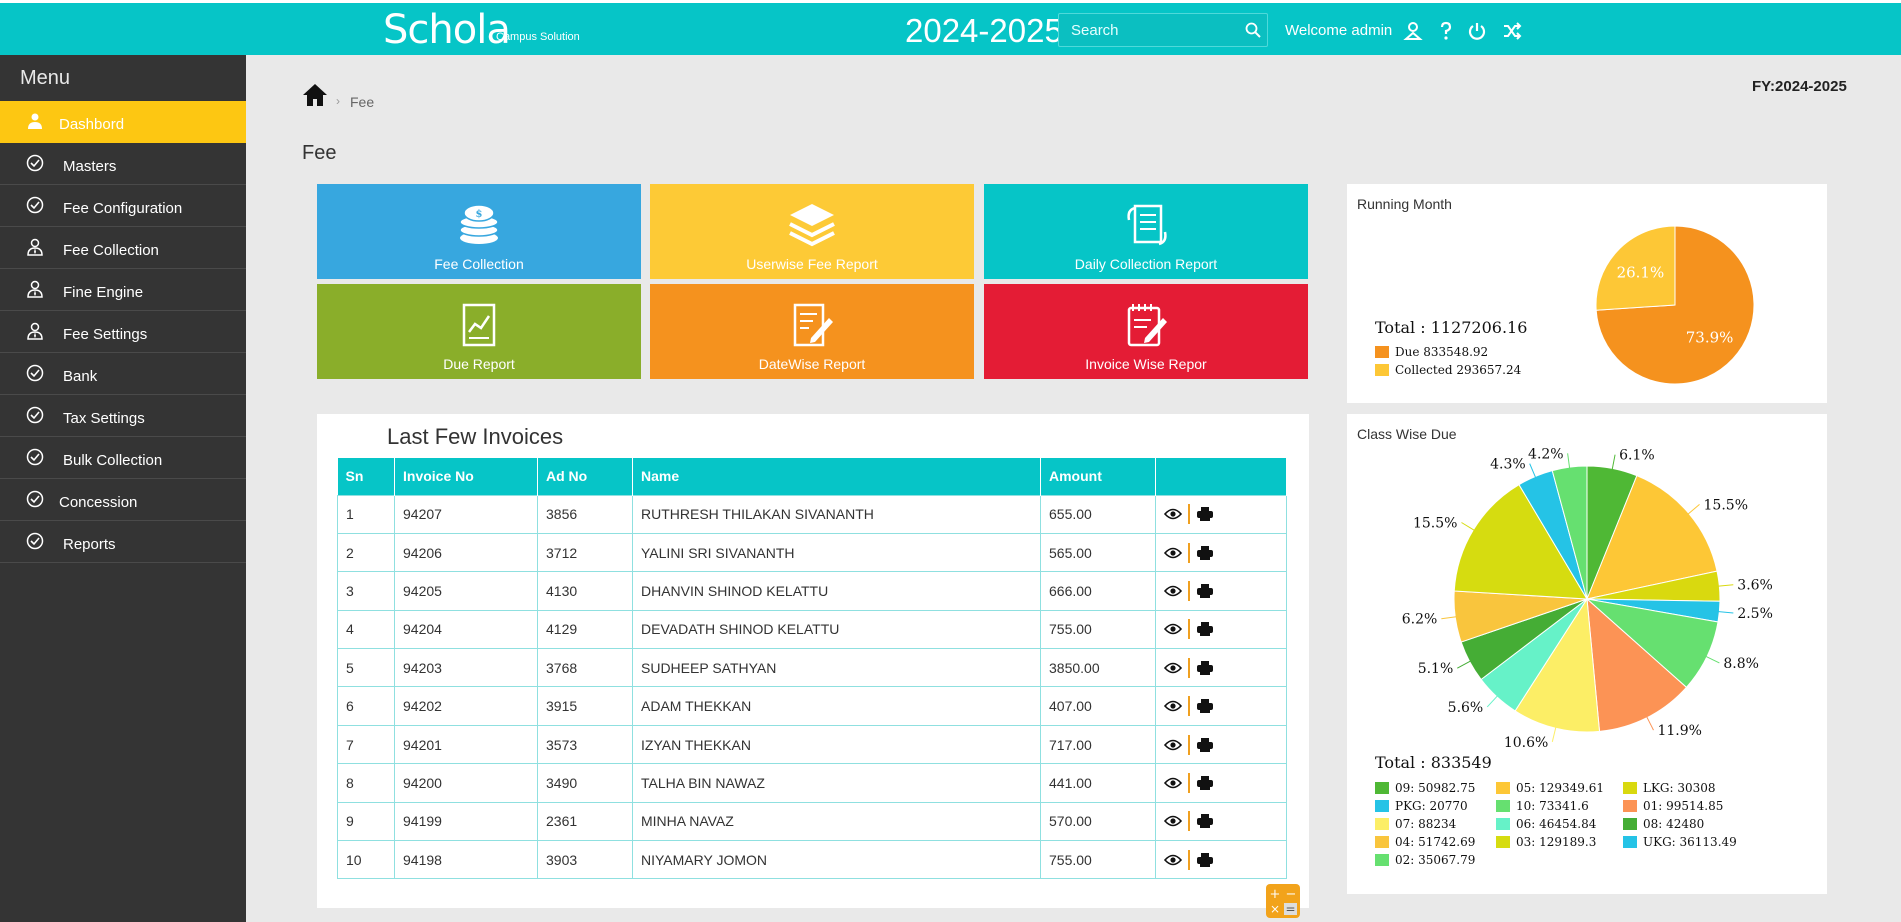 Image resolution: width=1901 pixels, height=922 pixels. What do you see at coordinates (1098, 706) in the screenshot?
I see `table-cell: 407.00` at bounding box center [1098, 706].